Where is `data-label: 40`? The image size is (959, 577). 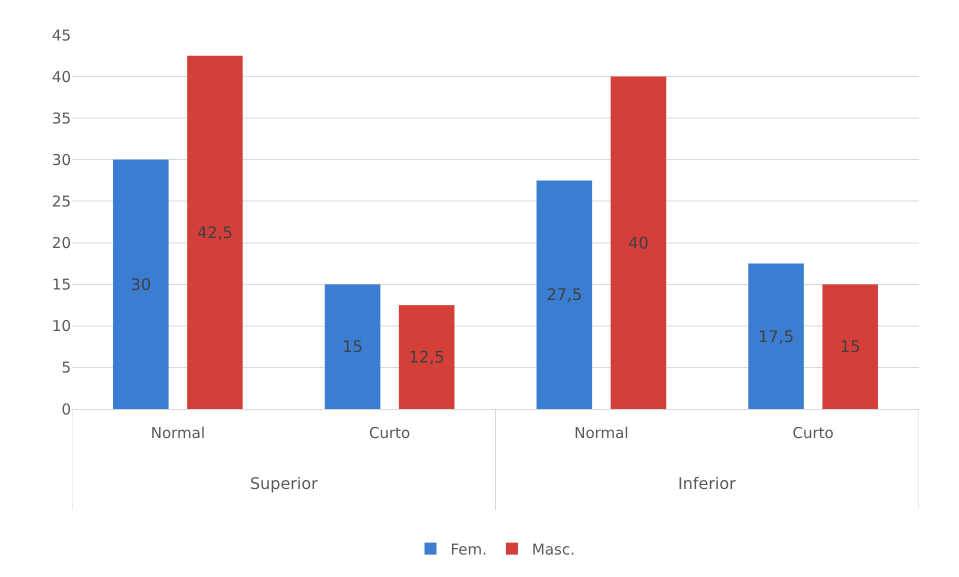
data-label: 40 is located at coordinates (638, 242).